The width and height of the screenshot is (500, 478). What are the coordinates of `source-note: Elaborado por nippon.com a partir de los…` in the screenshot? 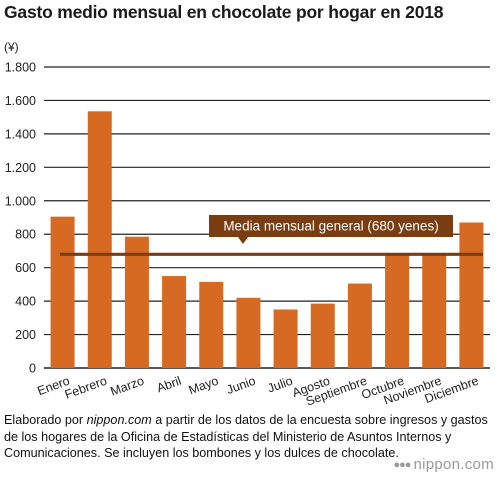 It's located at (250, 437).